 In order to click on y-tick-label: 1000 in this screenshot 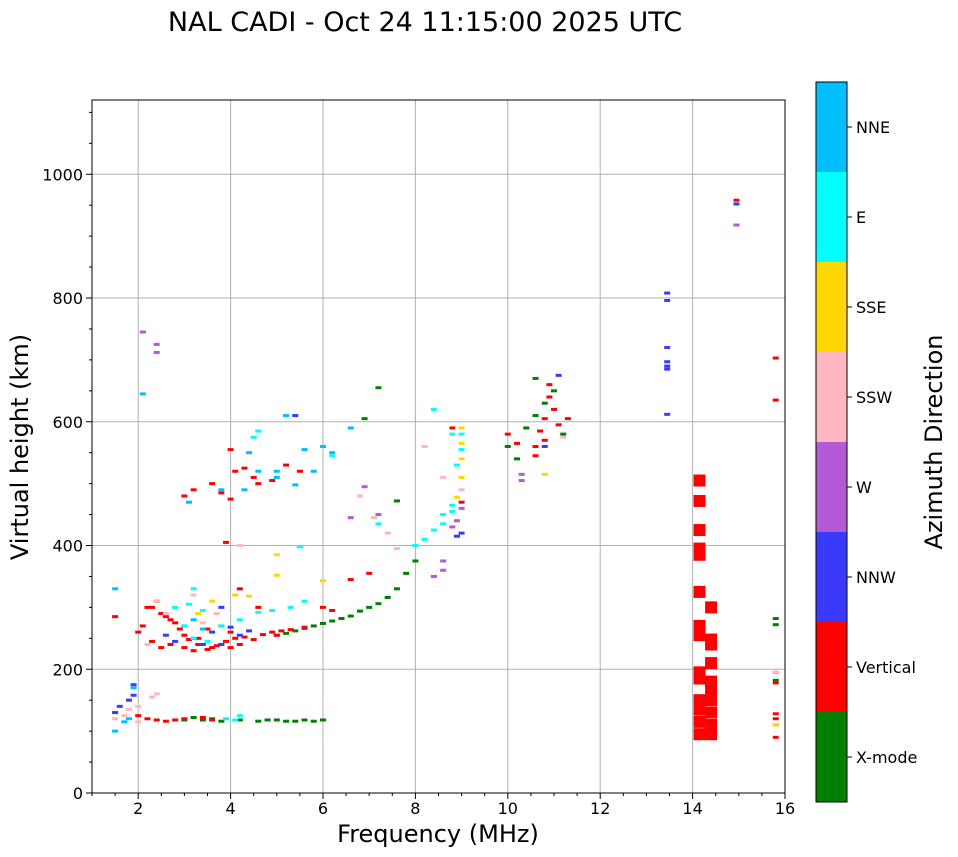, I will do `click(62, 174)`.